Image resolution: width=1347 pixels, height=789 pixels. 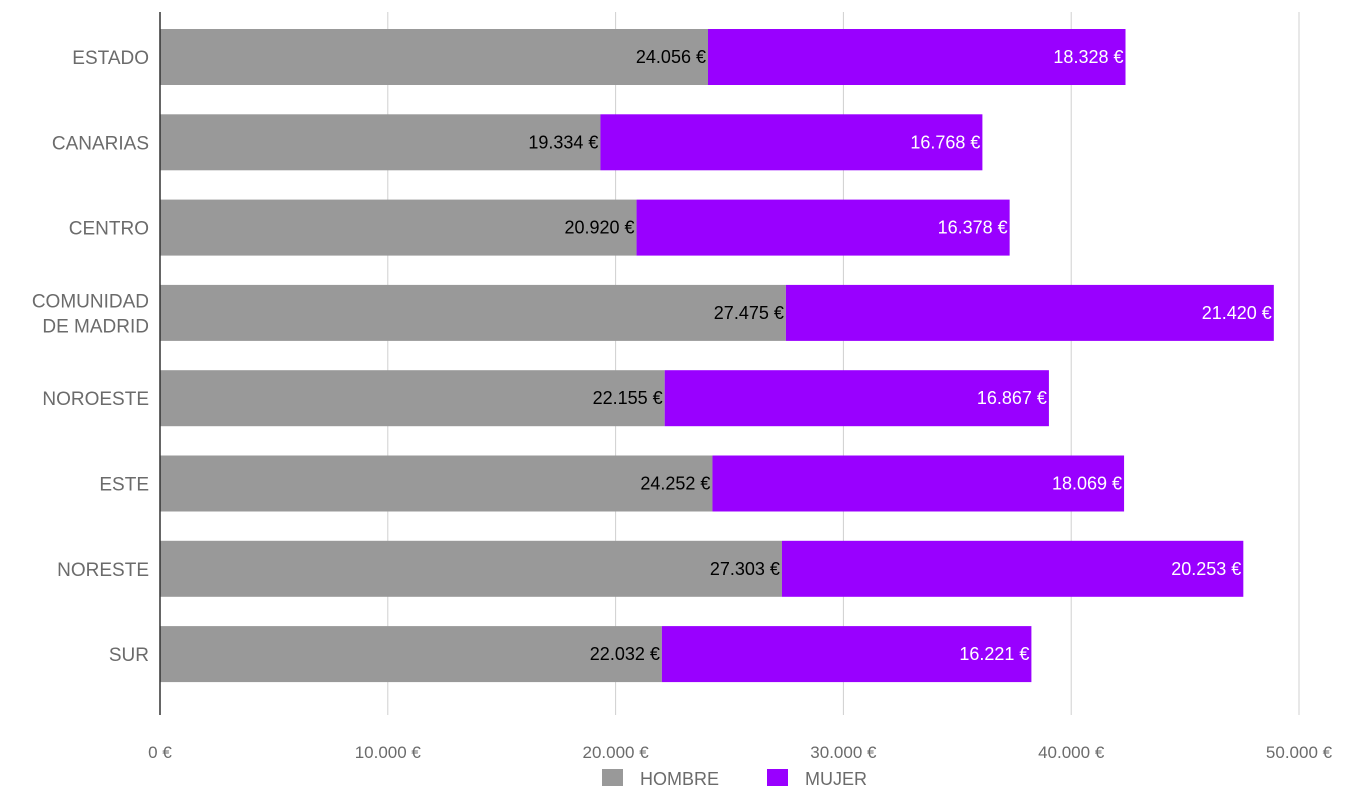 What do you see at coordinates (1087, 484) in the screenshot?
I see `value-label-mujer: 18.069 €` at bounding box center [1087, 484].